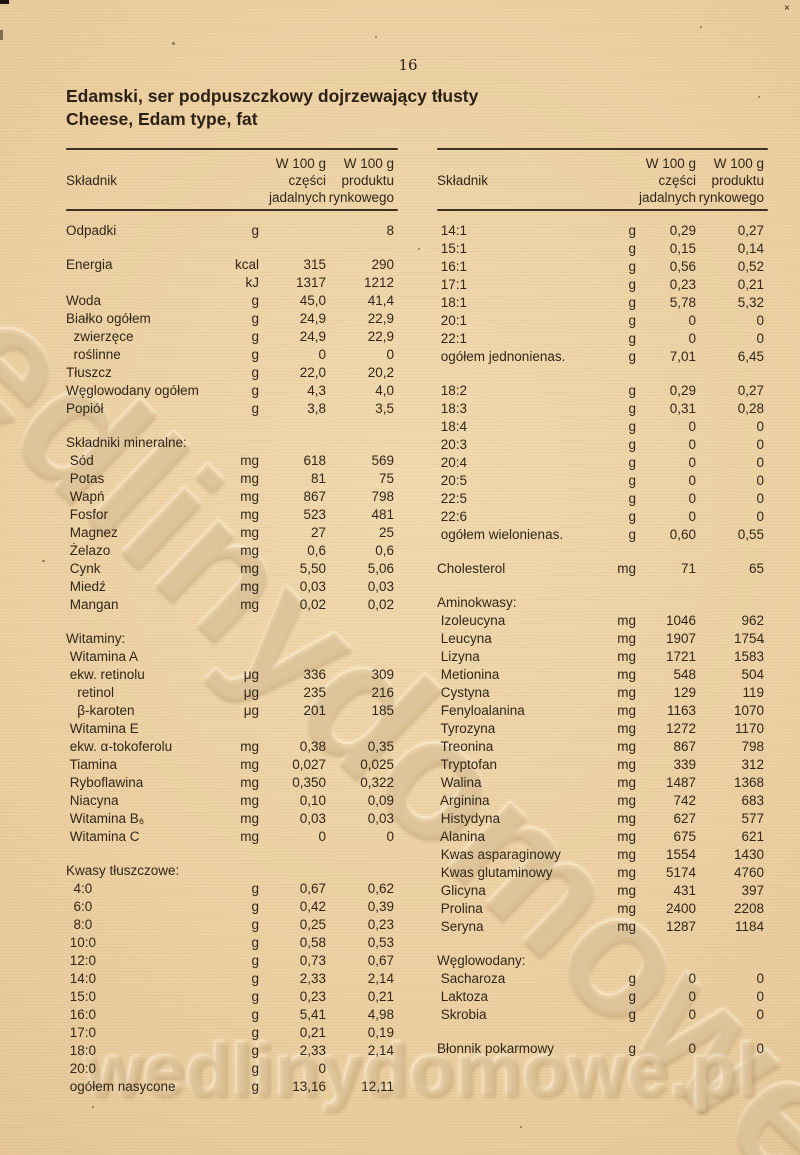 This screenshot has width=800, height=1155. What do you see at coordinates (384, 408) in the screenshot?
I see `row-value-market: 3,5` at bounding box center [384, 408].